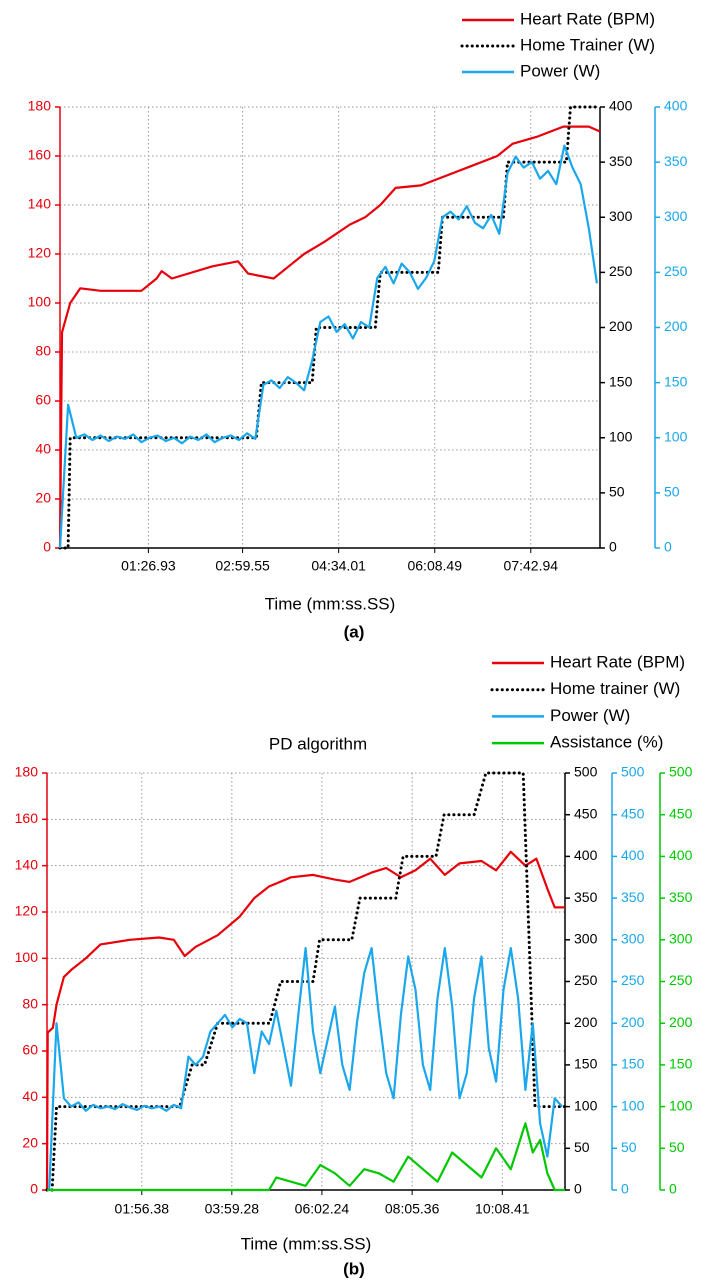 This screenshot has width=708, height=1286. What do you see at coordinates (673, 1189) in the screenshot?
I see `y4-tick-label: 0` at bounding box center [673, 1189].